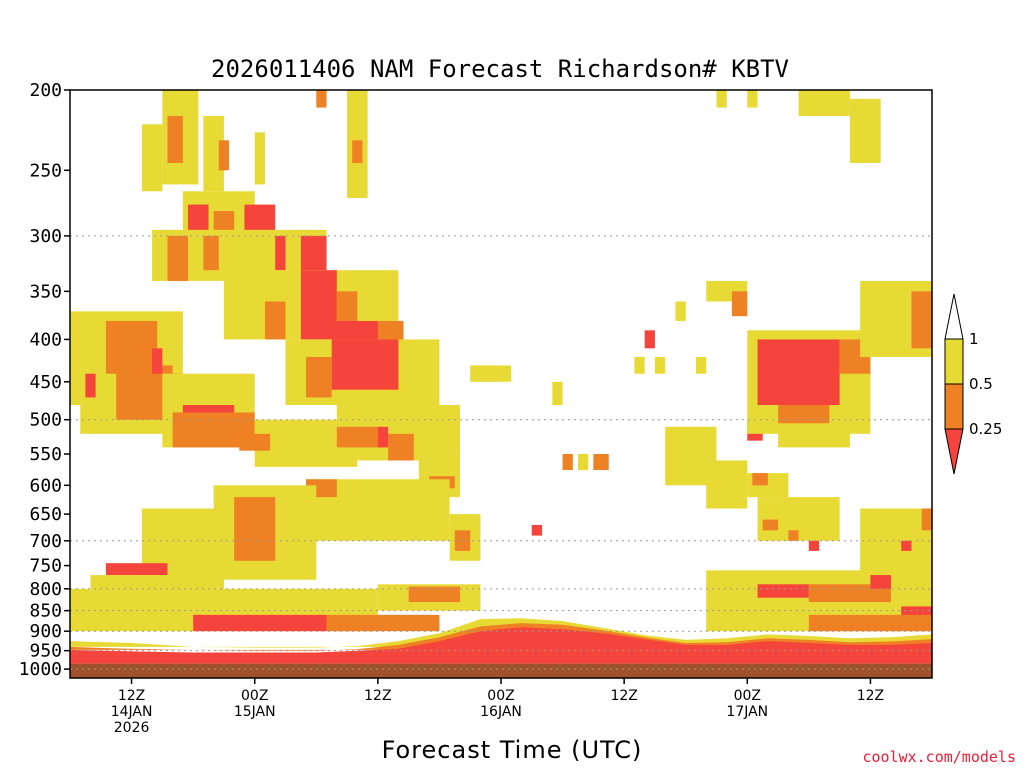 This screenshot has height=768, width=1024. I want to click on x-tick-label: 17JAN, so click(747, 712).